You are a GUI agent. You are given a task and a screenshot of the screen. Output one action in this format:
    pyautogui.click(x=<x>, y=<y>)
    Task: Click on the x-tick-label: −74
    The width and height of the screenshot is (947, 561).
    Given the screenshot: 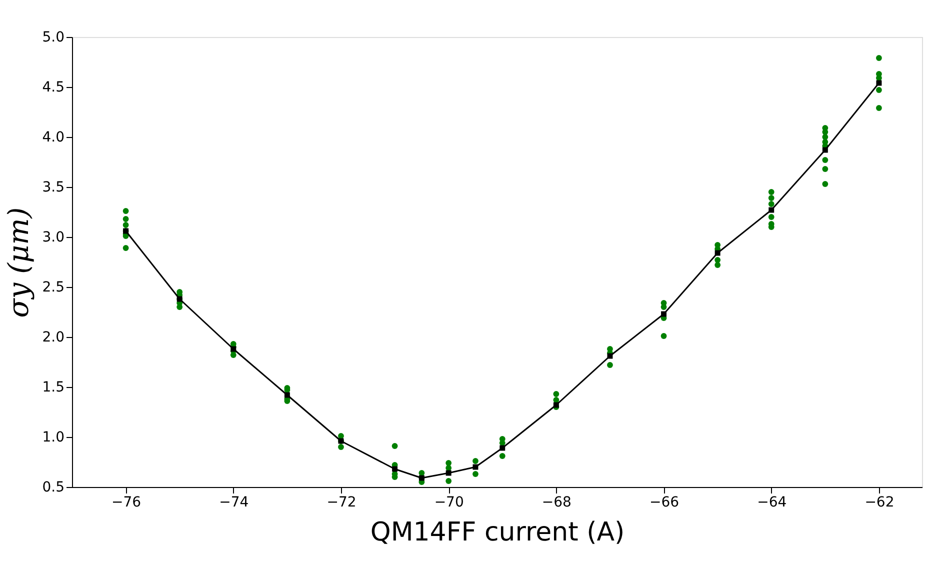 What is the action you would take?
    pyautogui.click(x=234, y=502)
    